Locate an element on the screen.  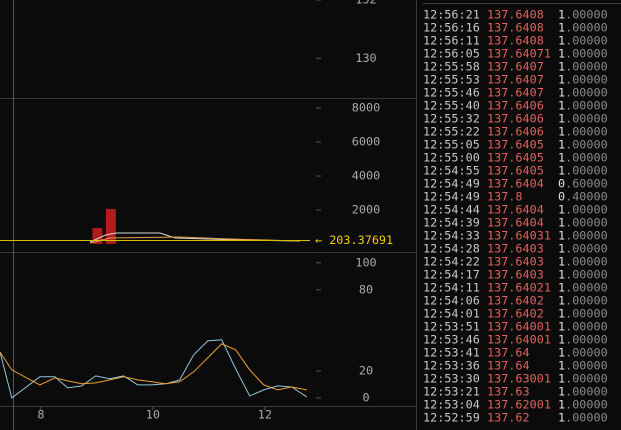
x-tick-label: 8 is located at coordinates (40, 415).